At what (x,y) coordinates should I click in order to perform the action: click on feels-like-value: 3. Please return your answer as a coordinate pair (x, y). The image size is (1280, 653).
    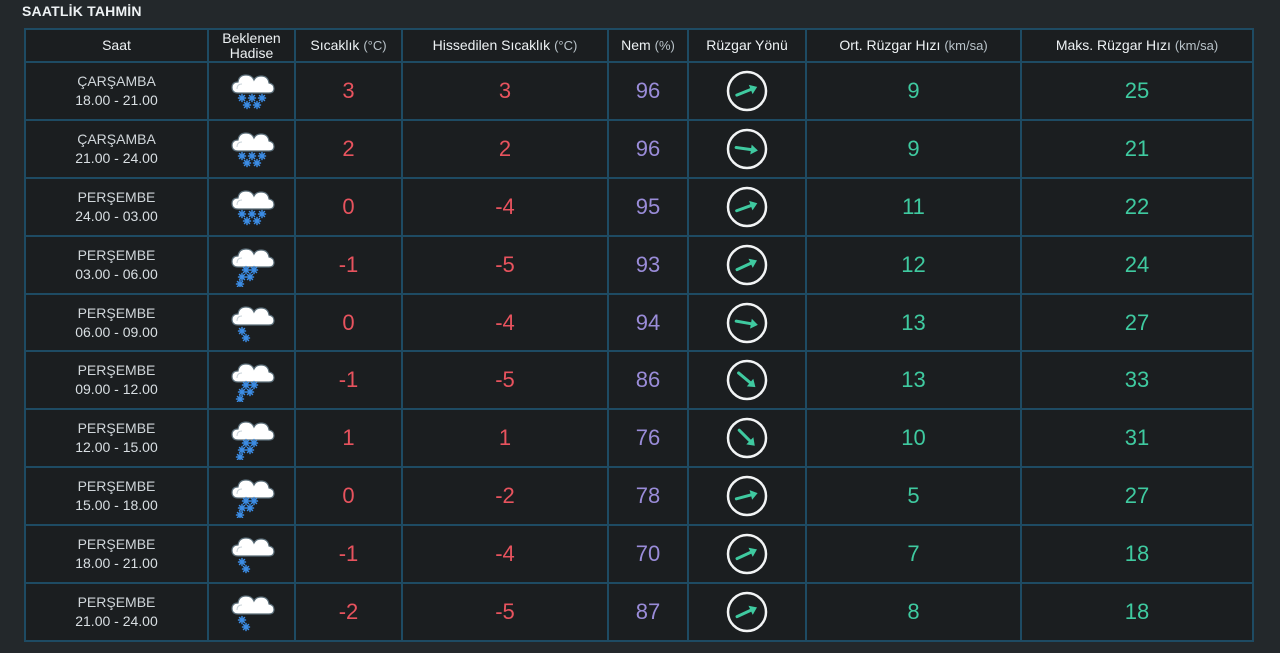
    Looking at the image, I should click on (505, 91).